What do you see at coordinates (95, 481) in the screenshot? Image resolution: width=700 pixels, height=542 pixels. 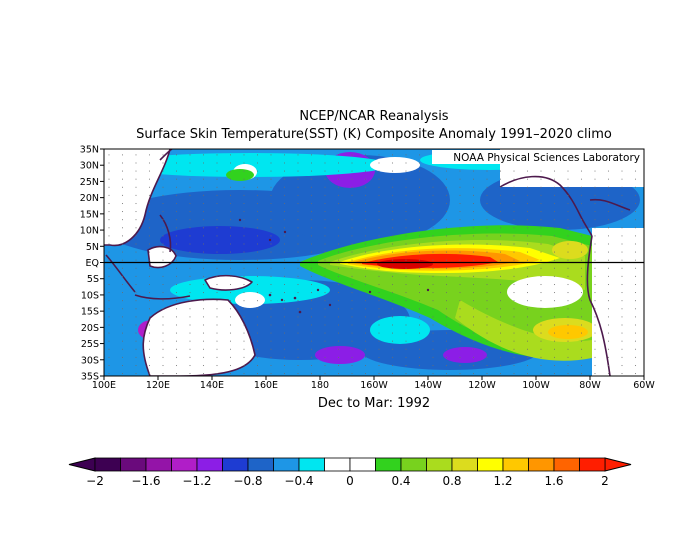 I see `colorbar-label: −2` at bounding box center [95, 481].